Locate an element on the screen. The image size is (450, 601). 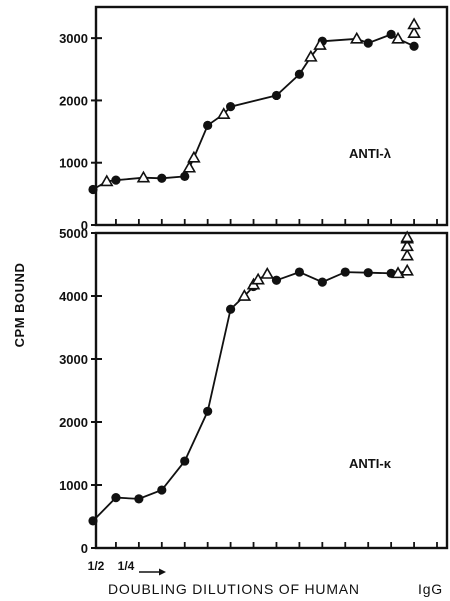
anti-kappa-label: ANTI-κ is located at coordinates (370, 463).